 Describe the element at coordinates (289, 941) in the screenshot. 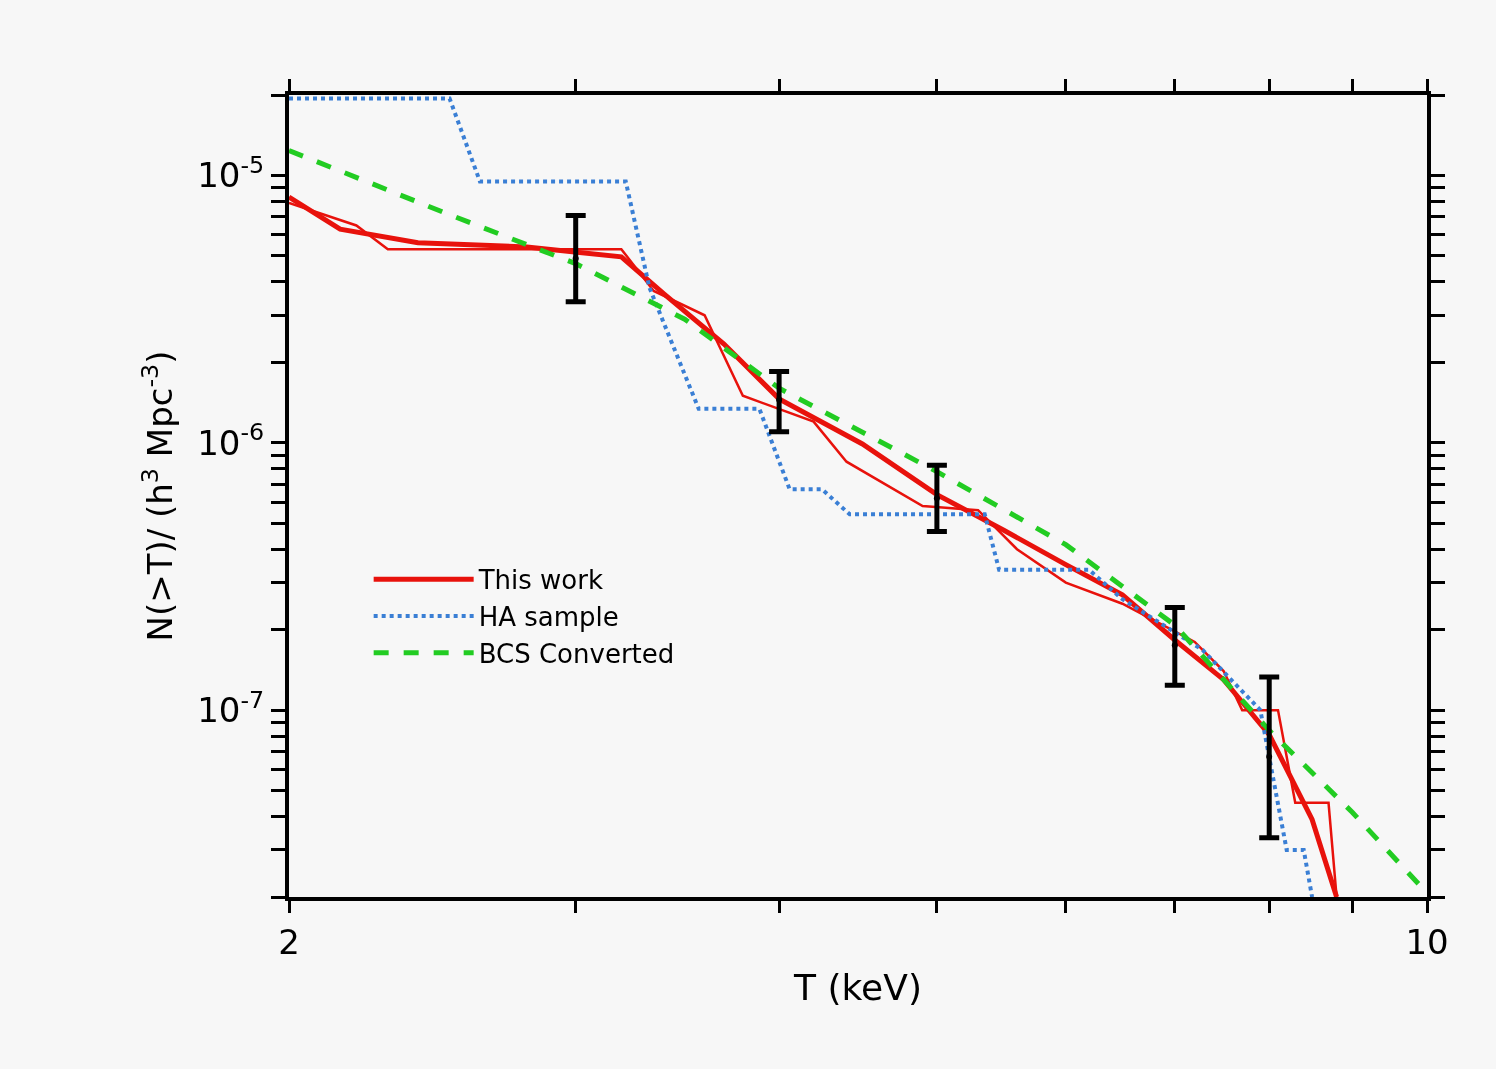

I see `x-tick-label: 2` at that location.